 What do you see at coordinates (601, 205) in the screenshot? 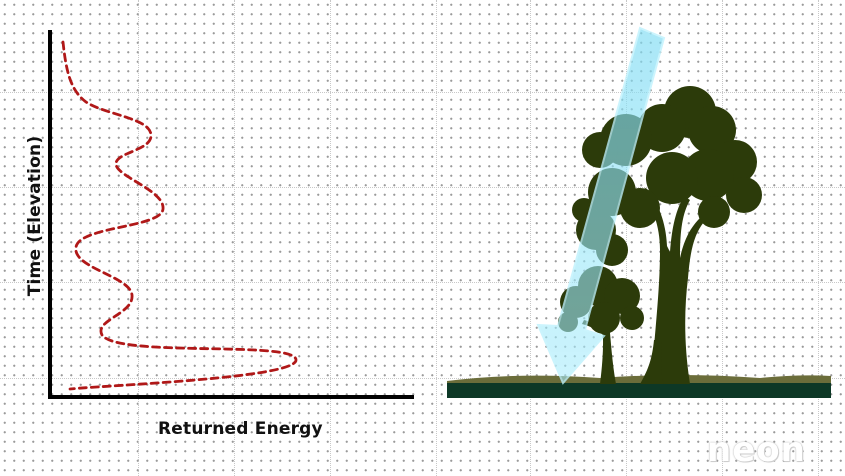
I see `laser-arrow-icon` at bounding box center [601, 205].